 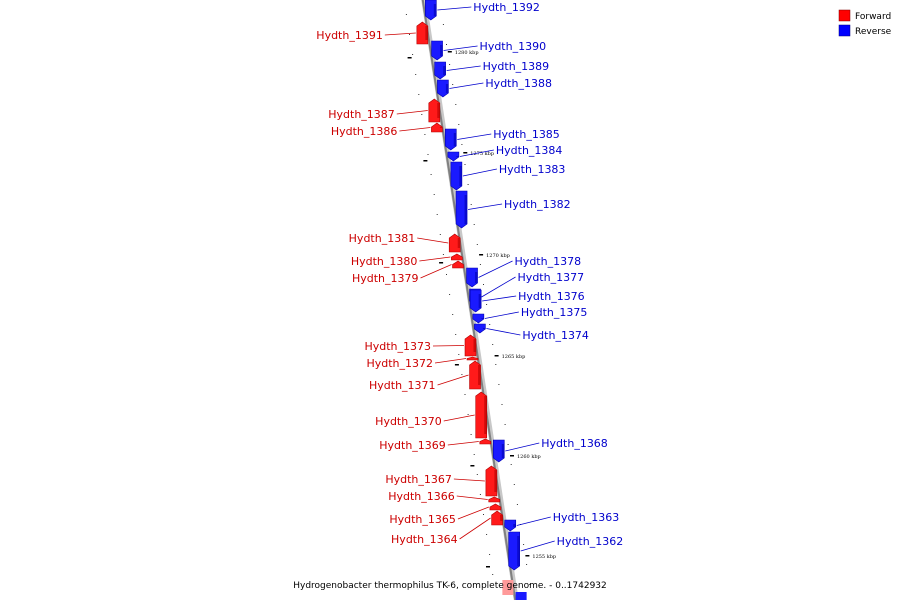 What do you see at coordinates (873, 17) in the screenshot?
I see `legend-forward-label: Forward` at bounding box center [873, 17].